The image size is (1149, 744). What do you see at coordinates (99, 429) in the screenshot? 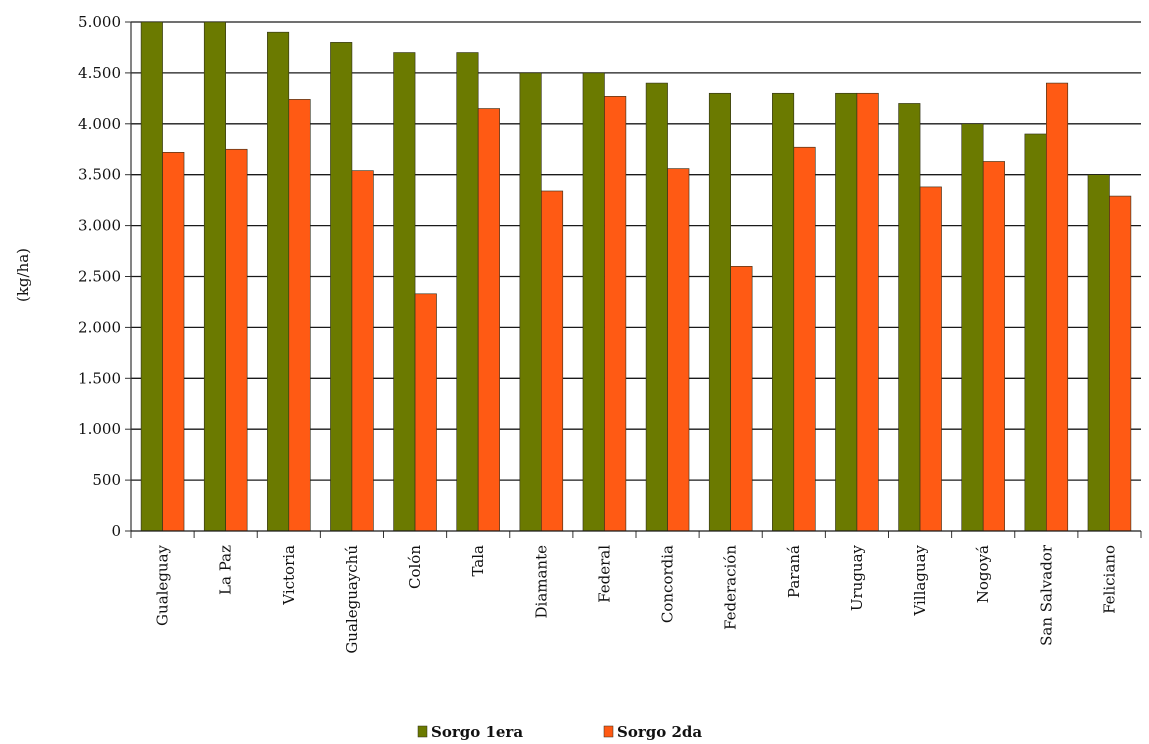
I see `y-tick-label: 1.000` at bounding box center [99, 429].